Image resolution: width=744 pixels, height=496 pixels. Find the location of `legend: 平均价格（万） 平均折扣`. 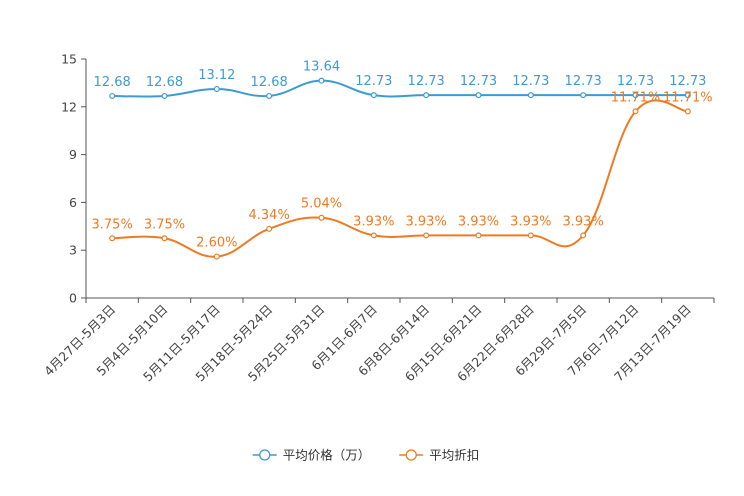

legend: 平均价格（万） 平均折扣 is located at coordinates (365, 455).